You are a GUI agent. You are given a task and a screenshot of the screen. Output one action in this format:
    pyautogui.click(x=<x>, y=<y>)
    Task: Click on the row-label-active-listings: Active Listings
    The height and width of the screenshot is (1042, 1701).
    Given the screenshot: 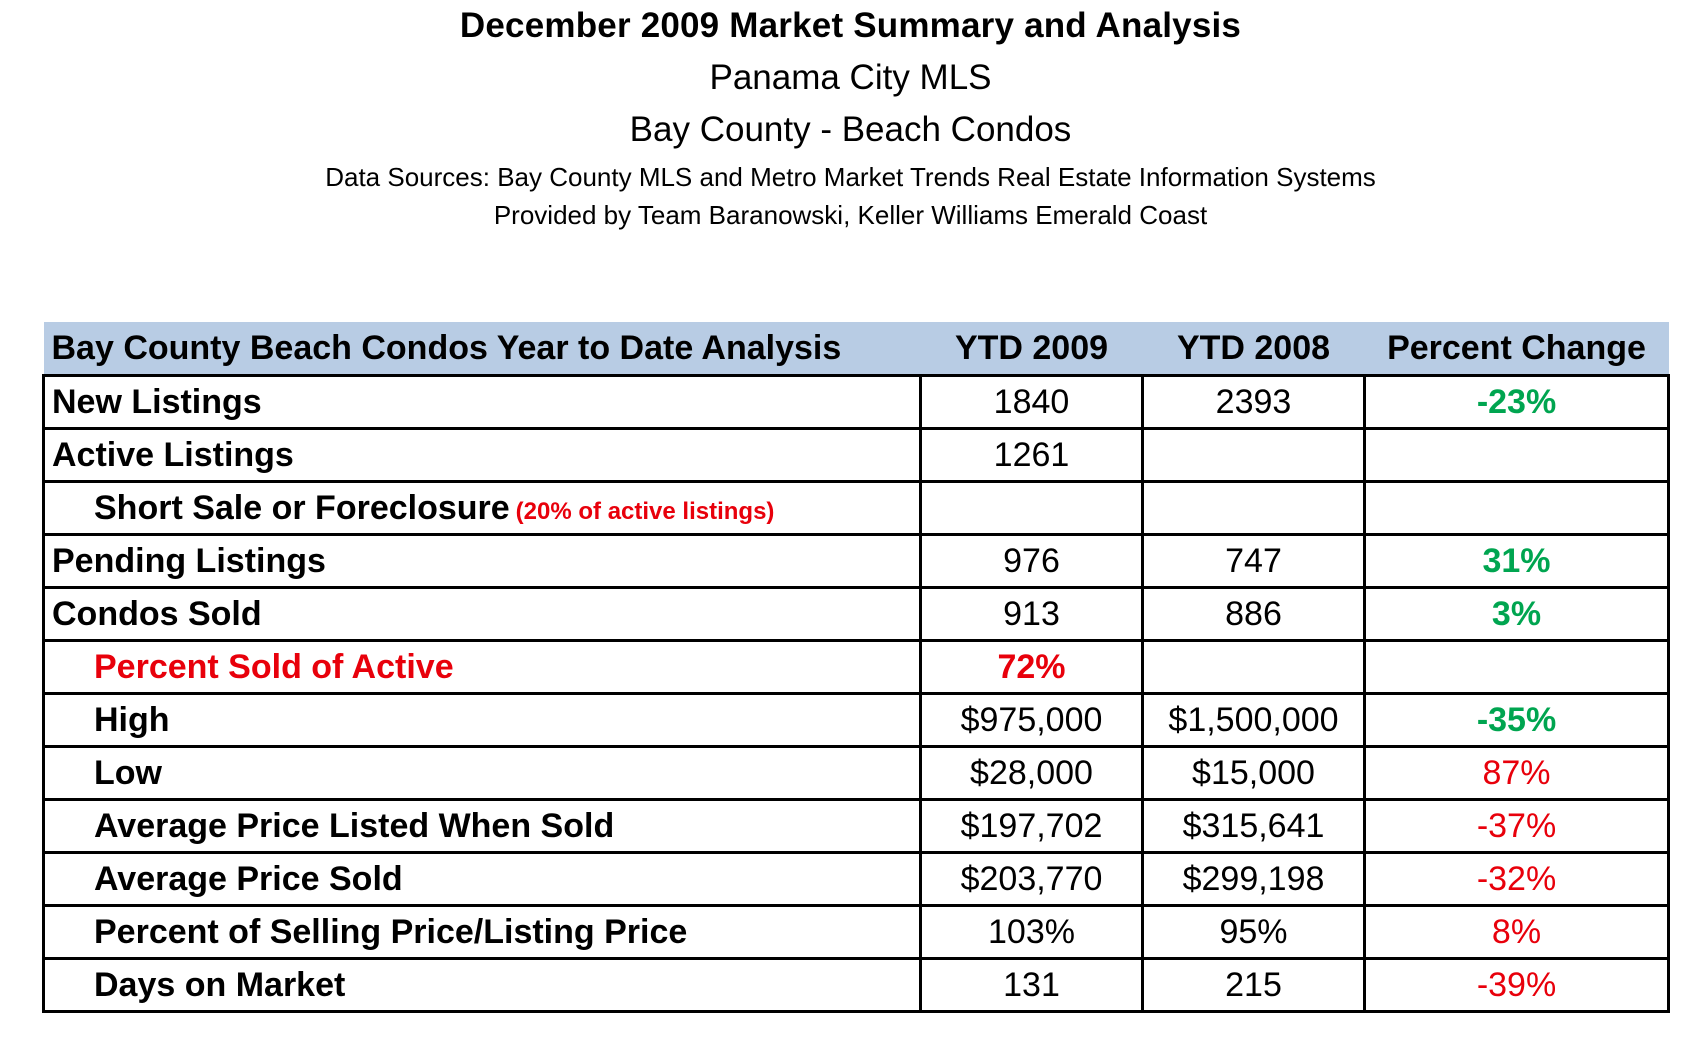 What is the action you would take?
    pyautogui.click(x=482, y=455)
    